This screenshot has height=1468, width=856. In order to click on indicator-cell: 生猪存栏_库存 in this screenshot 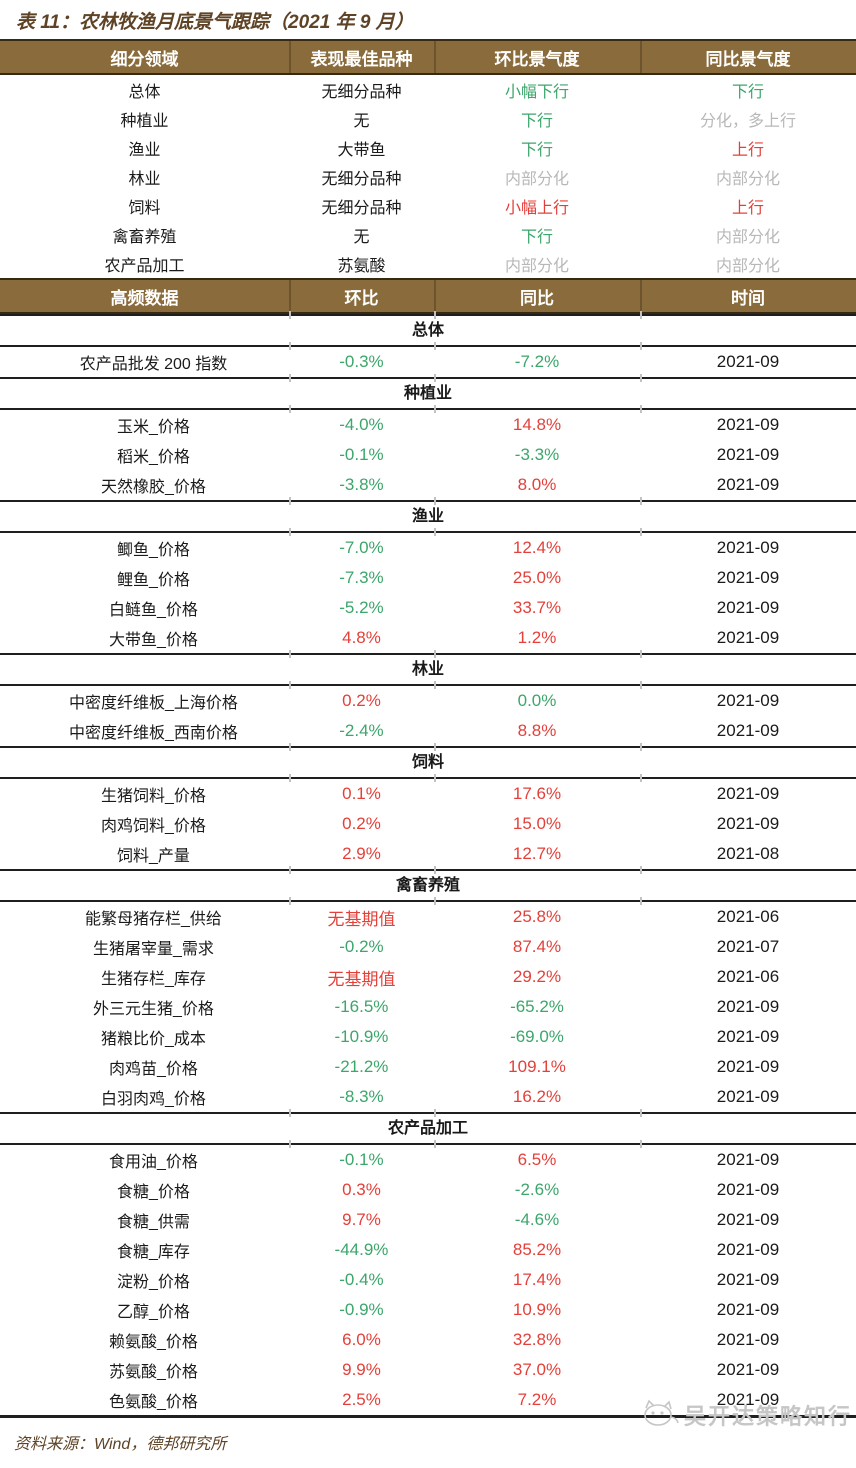, I will do `click(153, 979)`.